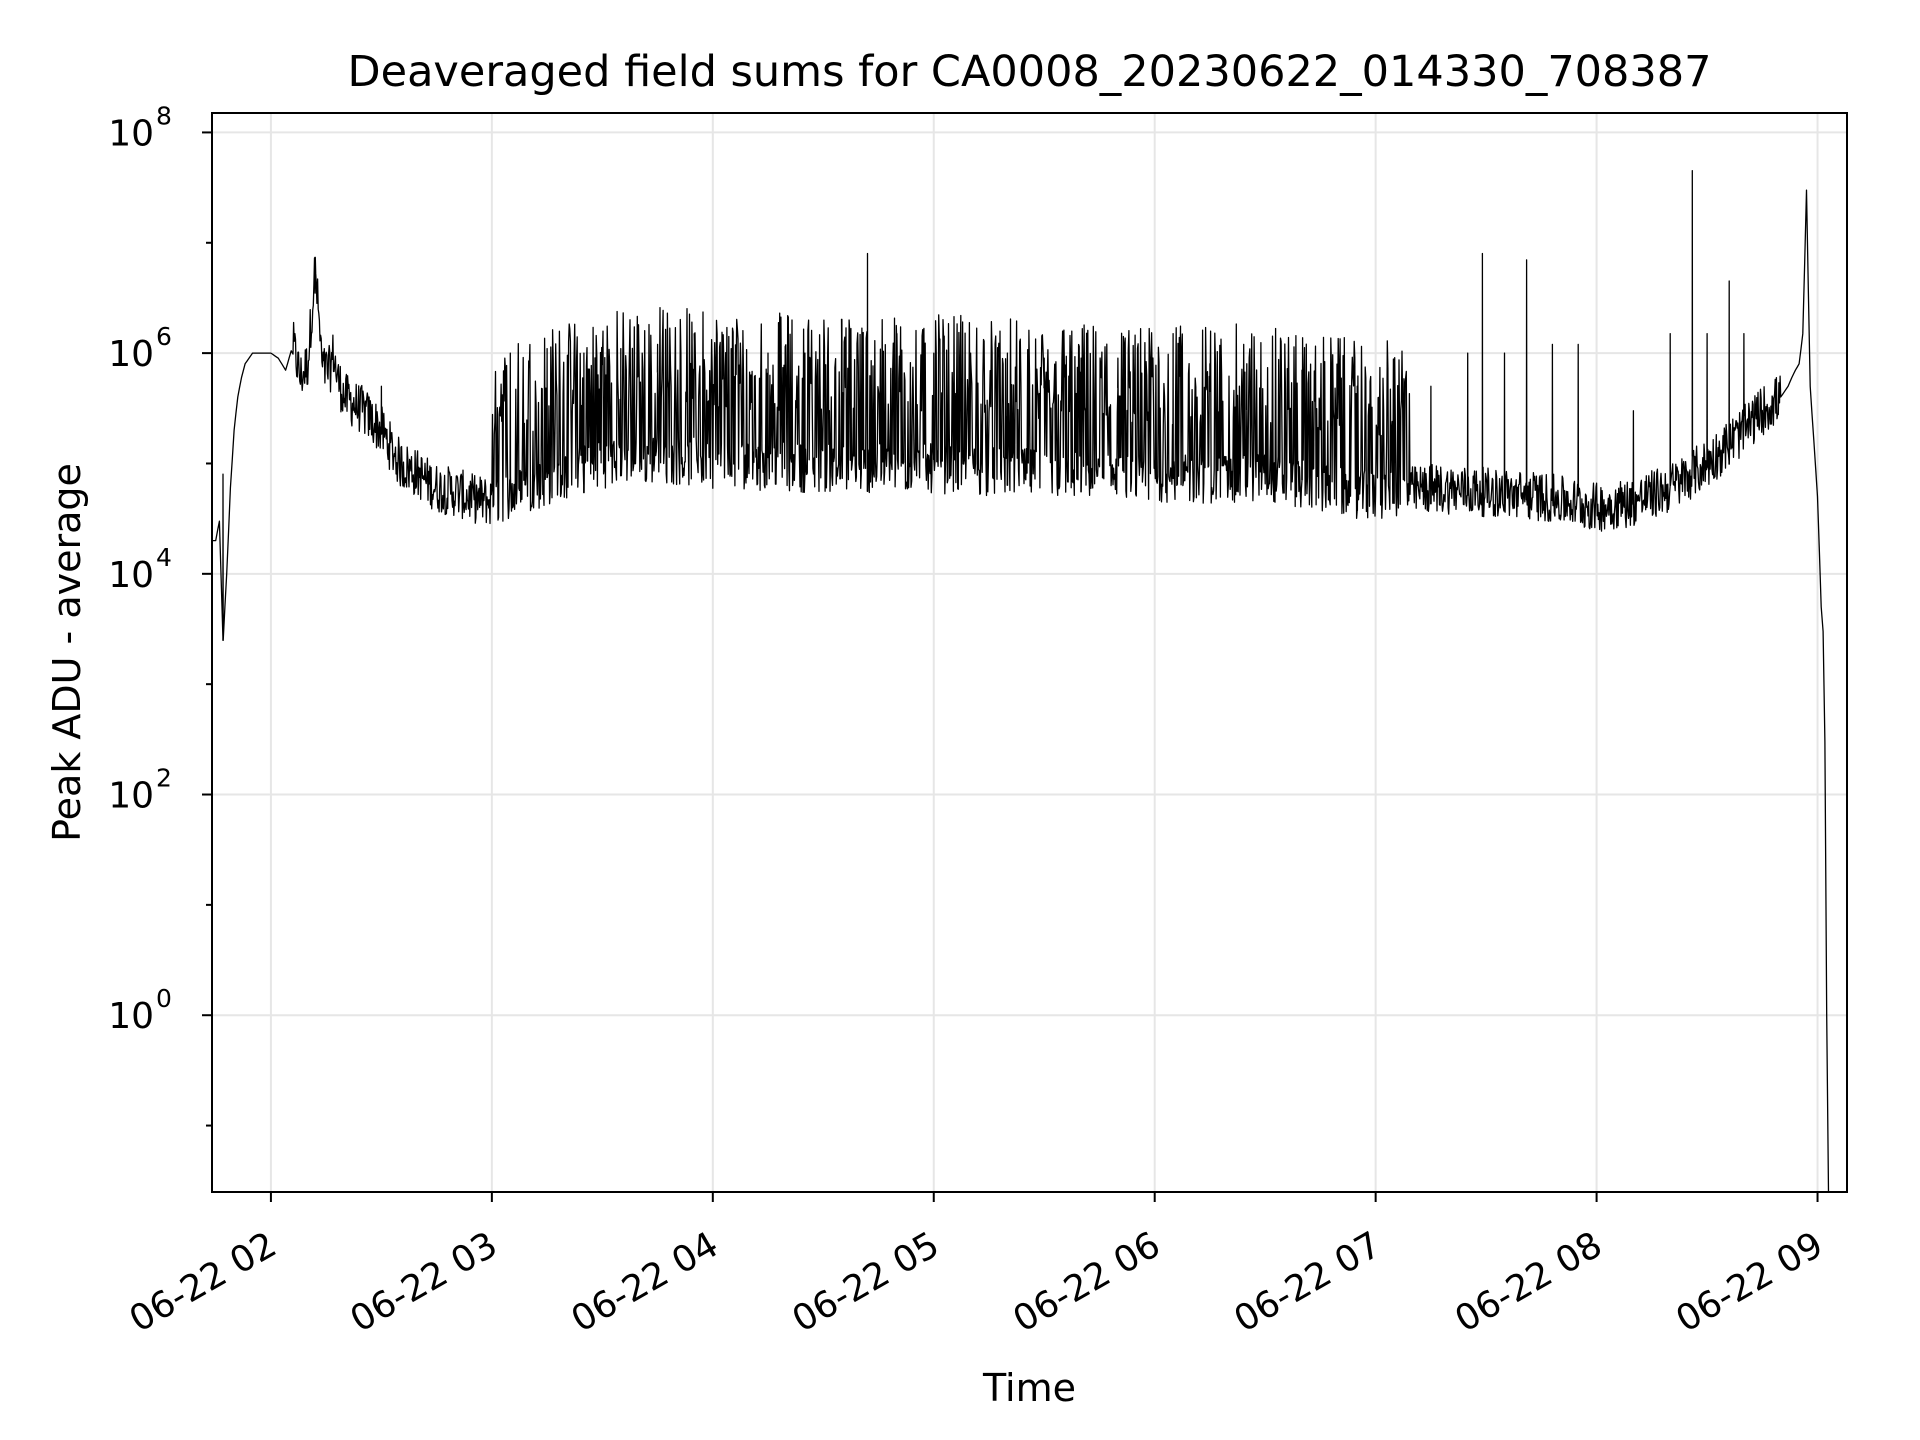  I want to click on y-tick-exponent: 0, so click(164, 998).